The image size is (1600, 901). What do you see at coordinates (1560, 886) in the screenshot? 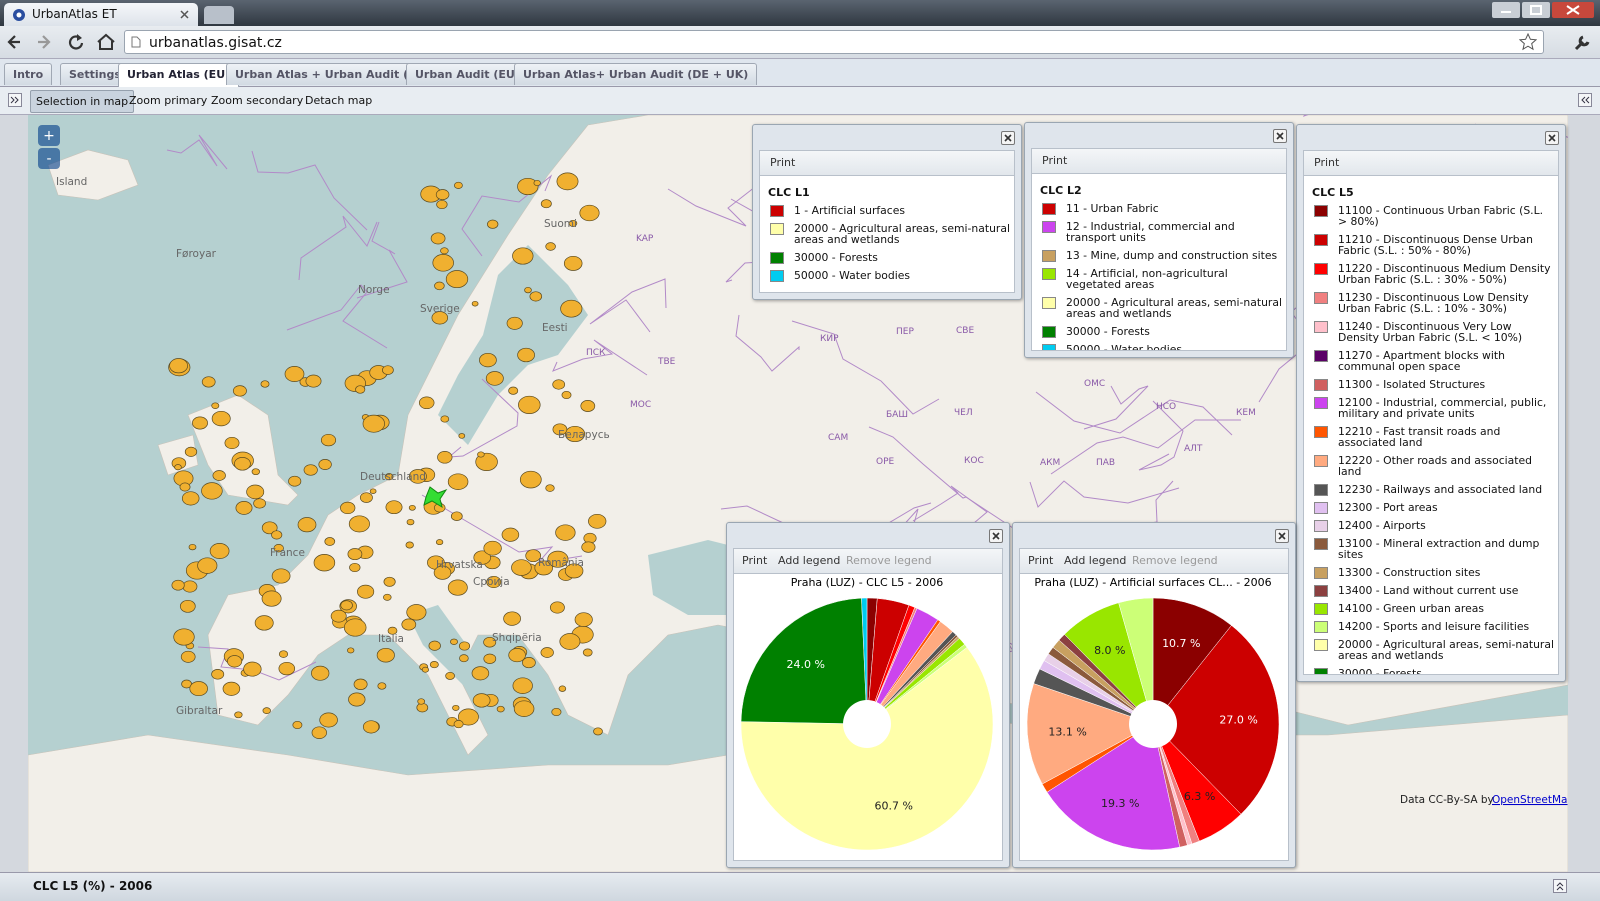
I see `collapse` at bounding box center [1560, 886].